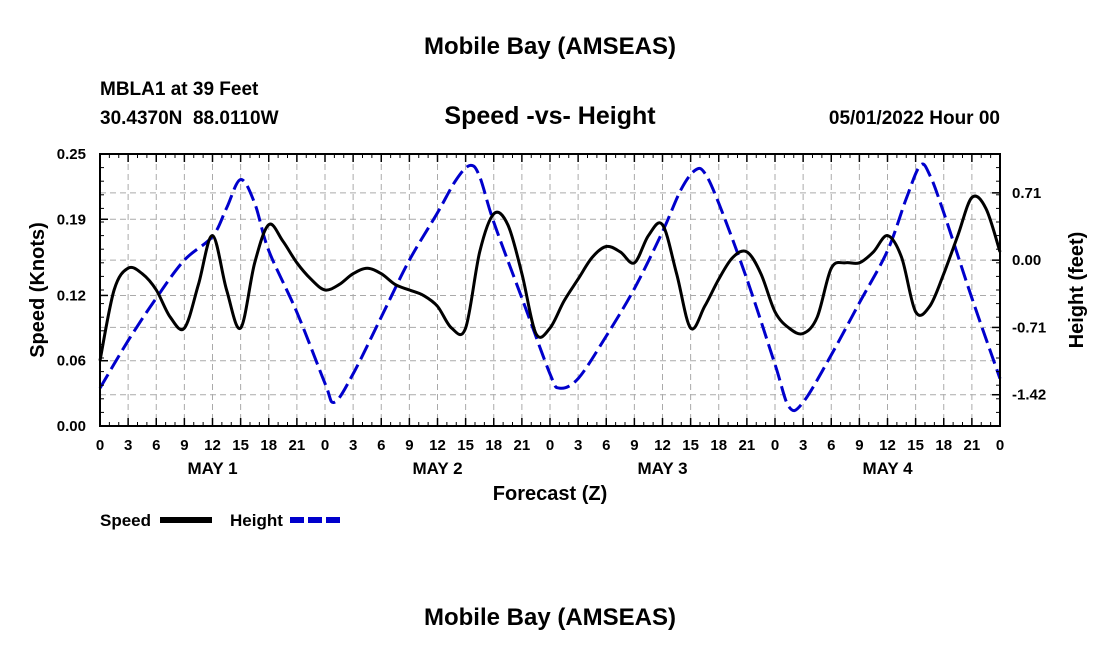  What do you see at coordinates (1026, 260) in the screenshot?
I see `y-right-tick-label: 0.00` at bounding box center [1026, 260].